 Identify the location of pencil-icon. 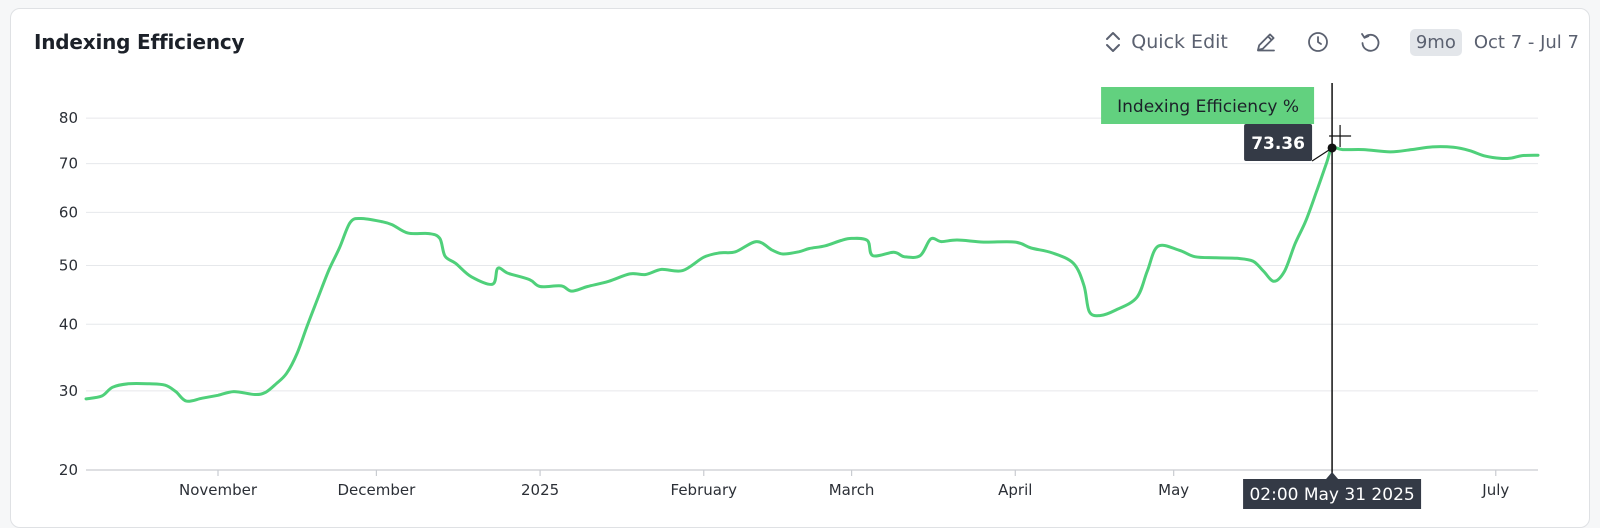
(1265, 42).